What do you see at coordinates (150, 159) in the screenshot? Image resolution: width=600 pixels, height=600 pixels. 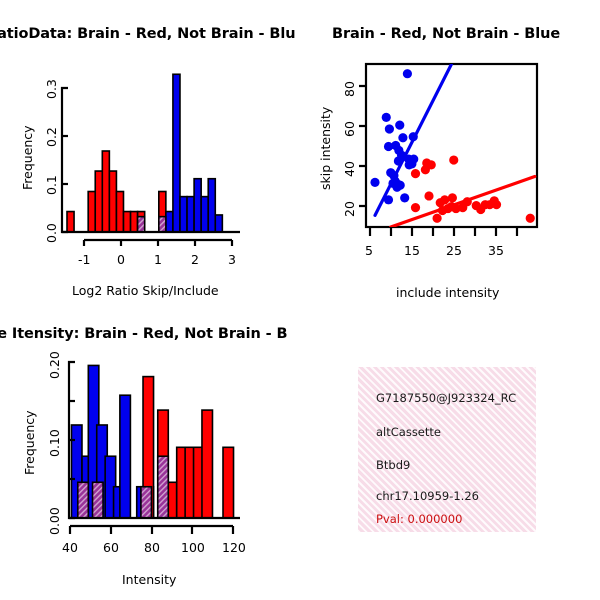 I see `histogram-ratio-plot` at bounding box center [150, 159].